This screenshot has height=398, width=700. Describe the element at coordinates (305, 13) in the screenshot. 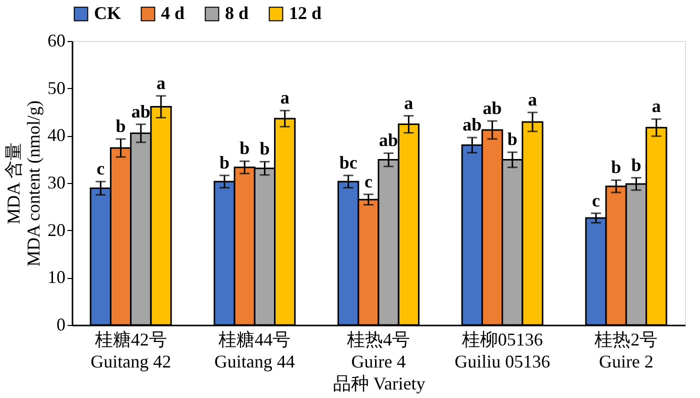

I see `legend-label: 12 d` at that location.